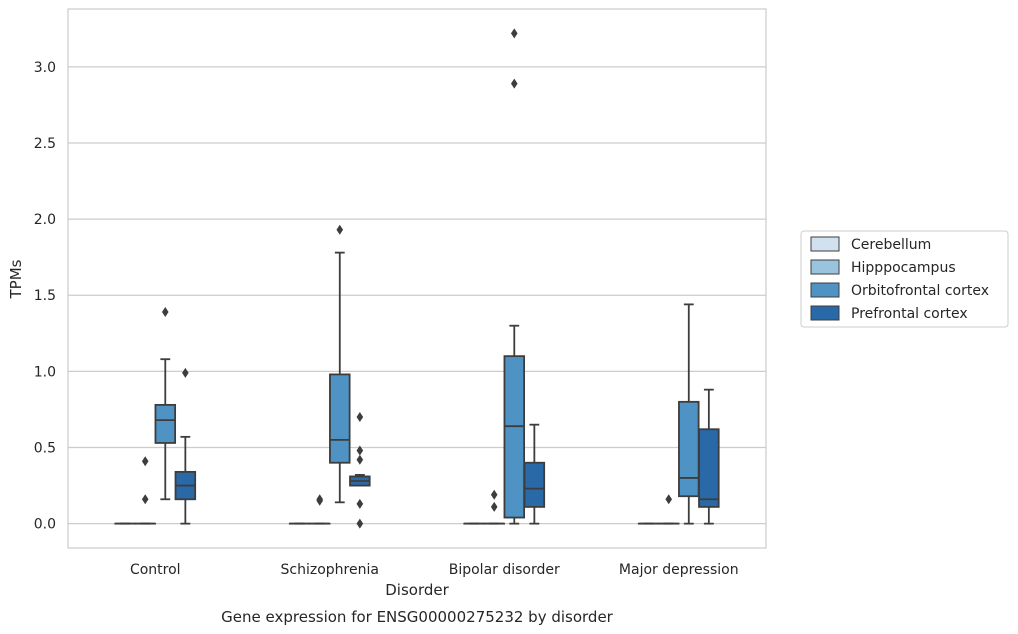  I want to click on y-tick-label: 1.0, so click(45, 372).